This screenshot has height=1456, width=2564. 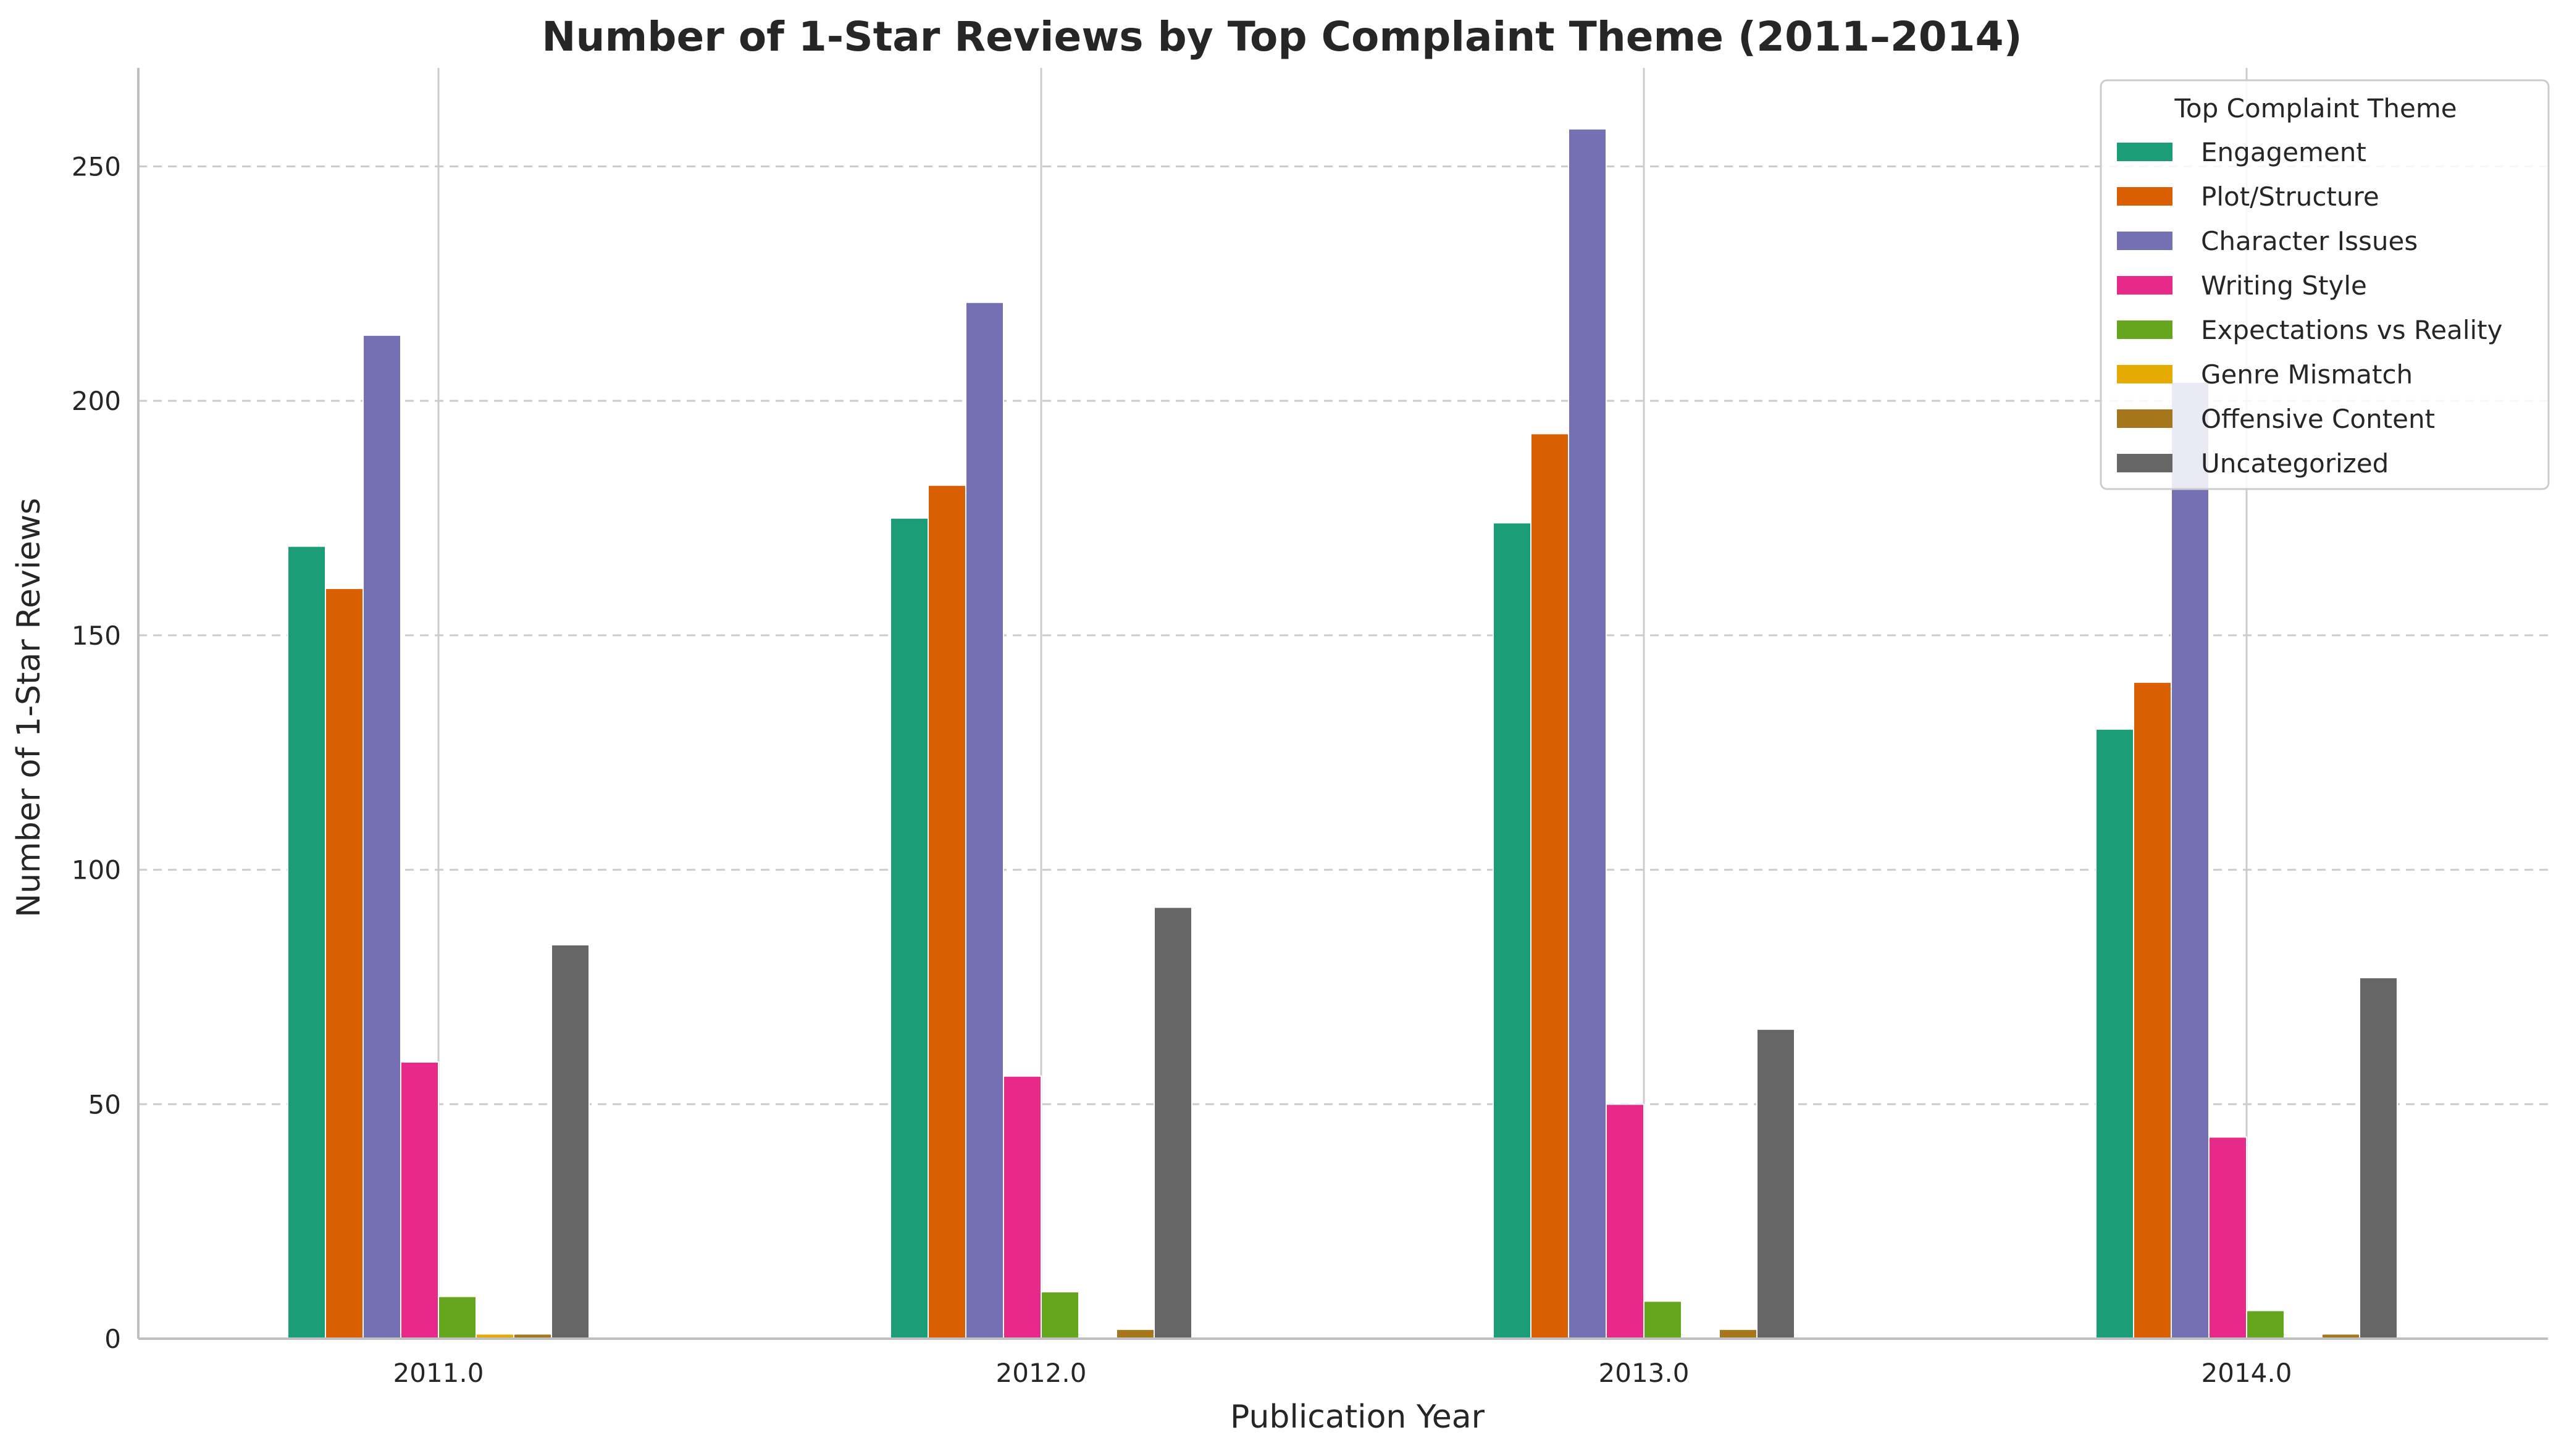 What do you see at coordinates (1775, 1183) in the screenshot?
I see `bar-uncategorized-2013` at bounding box center [1775, 1183].